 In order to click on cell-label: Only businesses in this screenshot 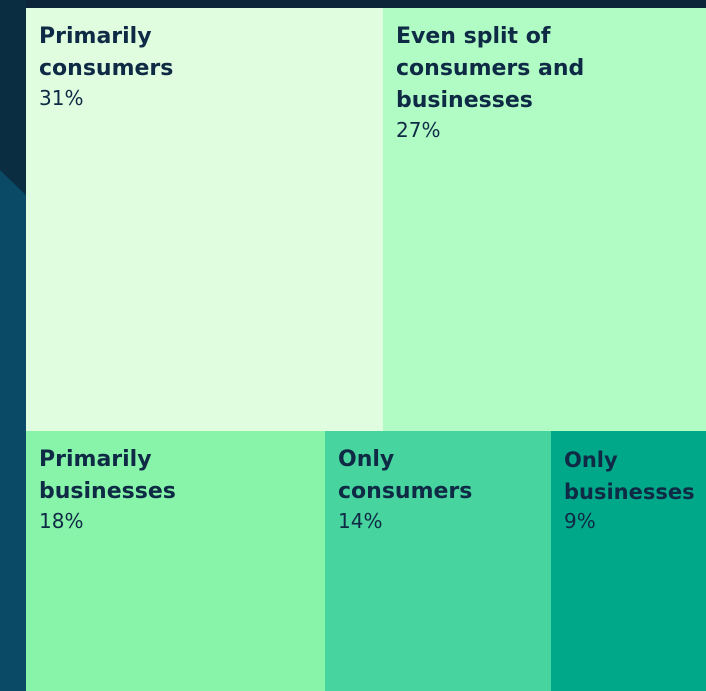, I will do `click(629, 476)`.